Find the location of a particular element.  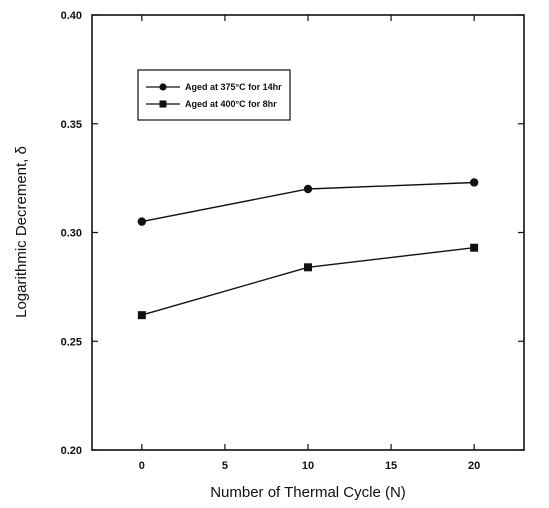

x-tick-label: 5 is located at coordinates (225, 466).